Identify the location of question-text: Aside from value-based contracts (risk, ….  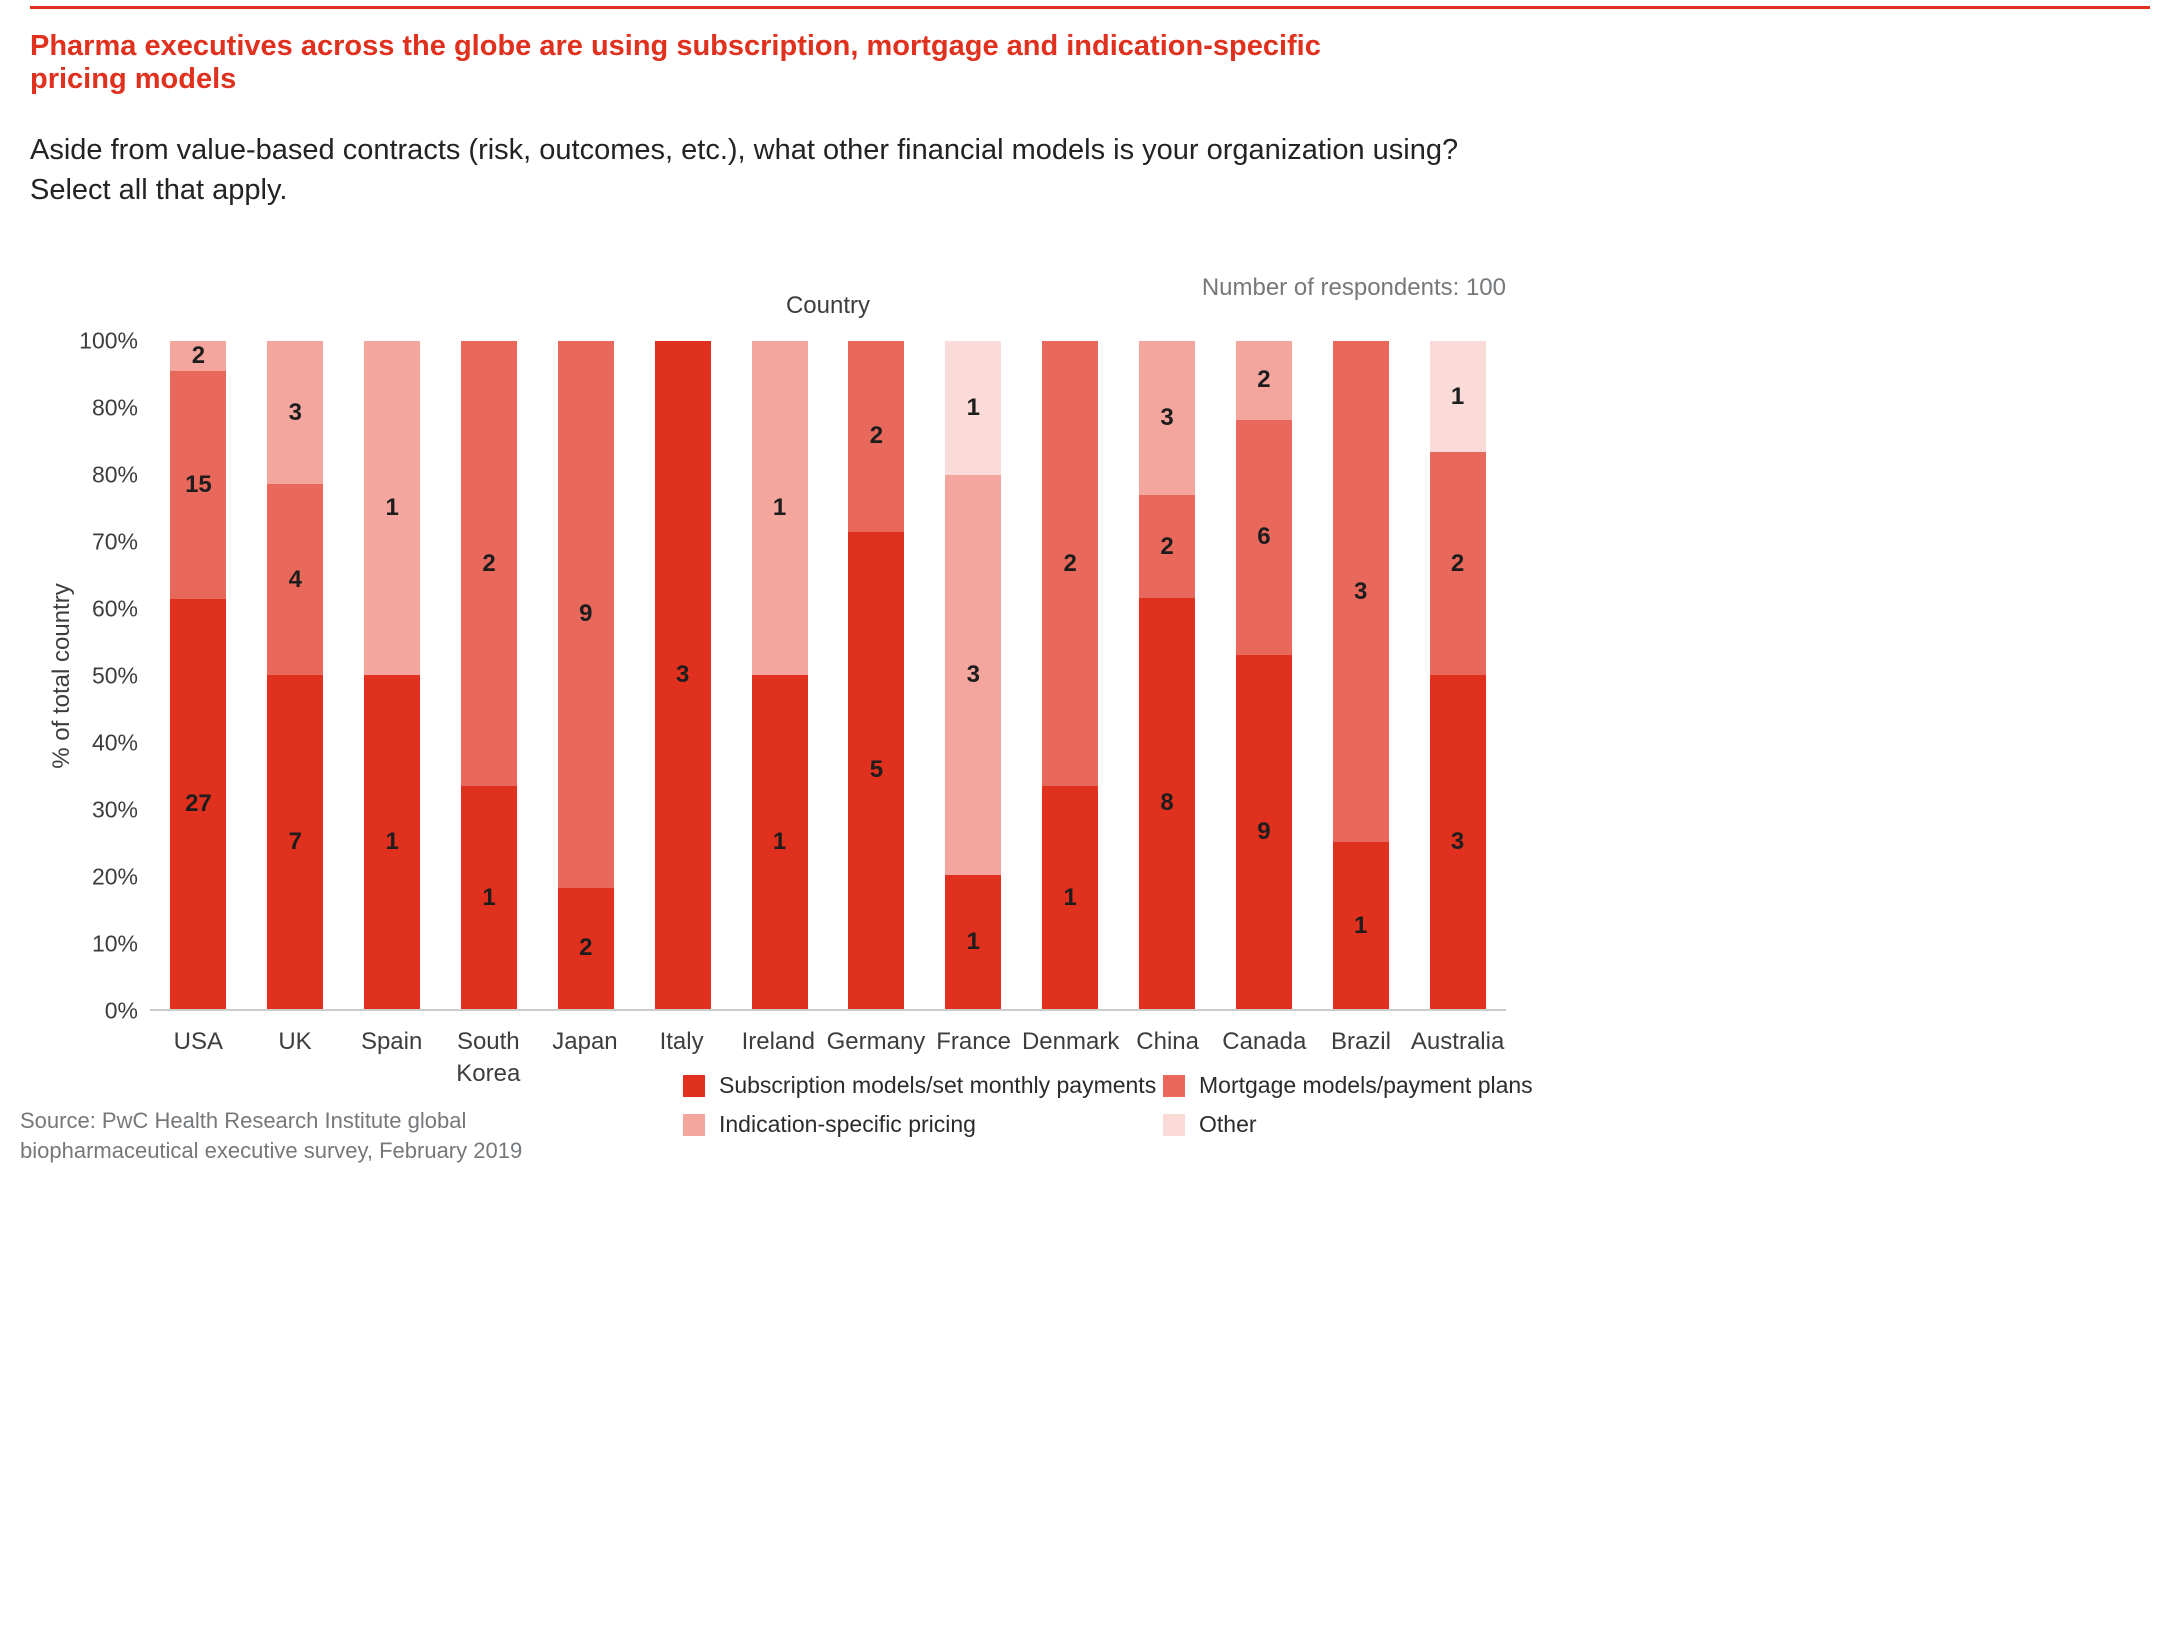
(744, 170).